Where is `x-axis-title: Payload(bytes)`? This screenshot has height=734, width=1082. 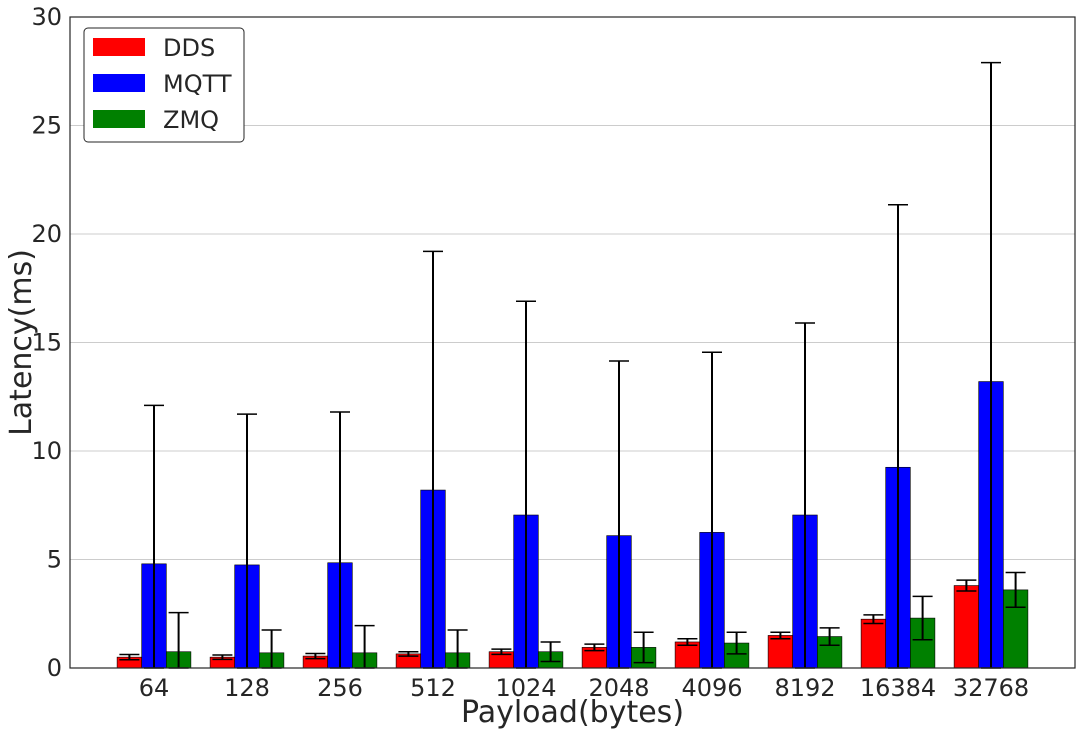
x-axis-title: Payload(bytes) is located at coordinates (572, 712).